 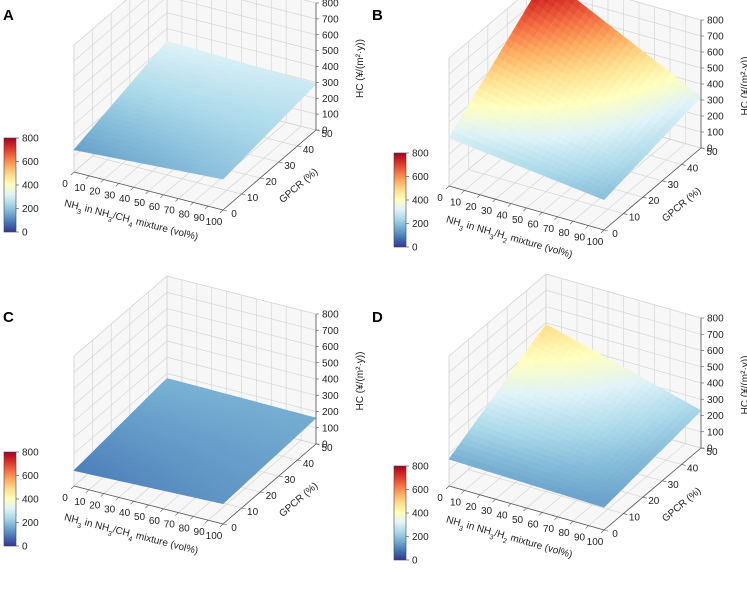 What do you see at coordinates (420, 514) in the screenshot?
I see `colorbar-tick-label: 400` at bounding box center [420, 514].